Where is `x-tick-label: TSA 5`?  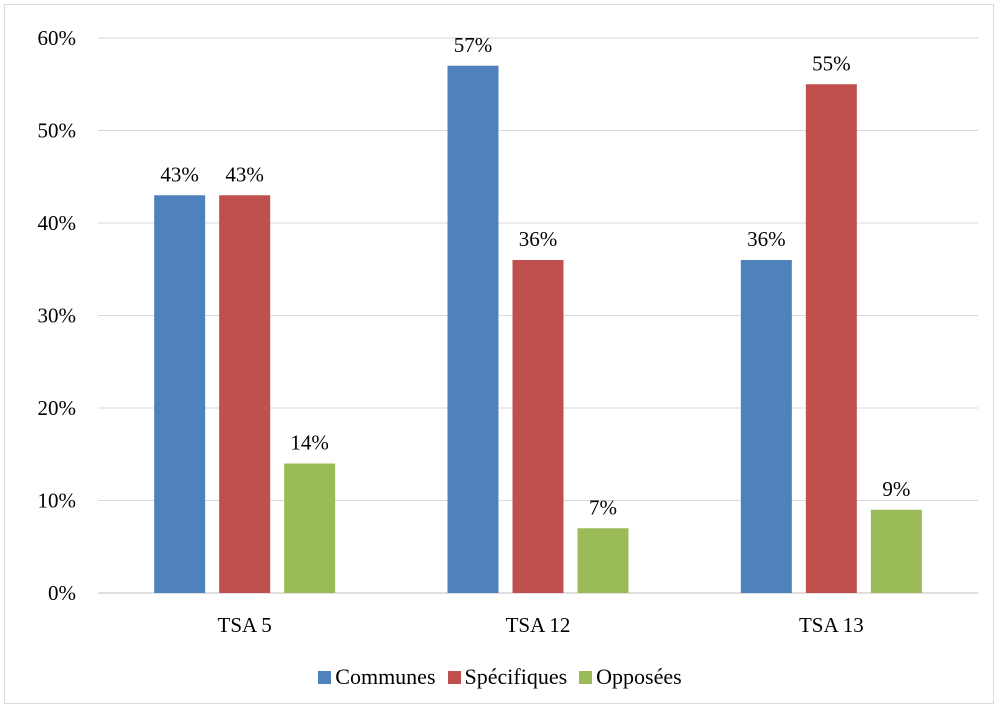 x-tick-label: TSA 5 is located at coordinates (245, 625).